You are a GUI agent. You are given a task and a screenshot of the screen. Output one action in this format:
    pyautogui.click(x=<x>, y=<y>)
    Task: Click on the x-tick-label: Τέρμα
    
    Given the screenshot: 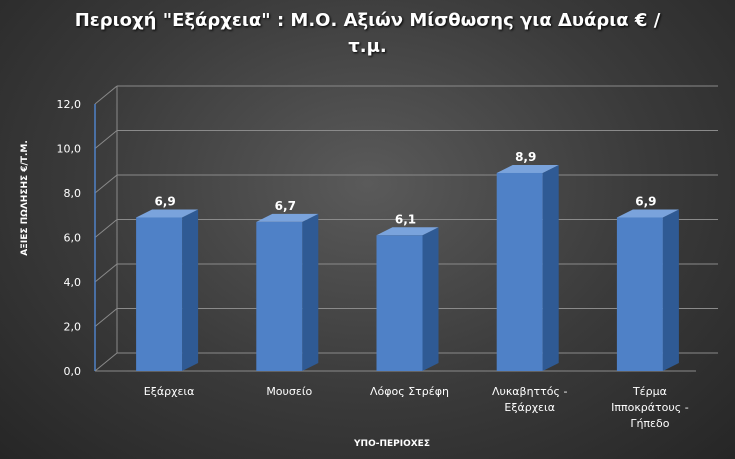 What is the action you would take?
    pyautogui.click(x=649, y=391)
    